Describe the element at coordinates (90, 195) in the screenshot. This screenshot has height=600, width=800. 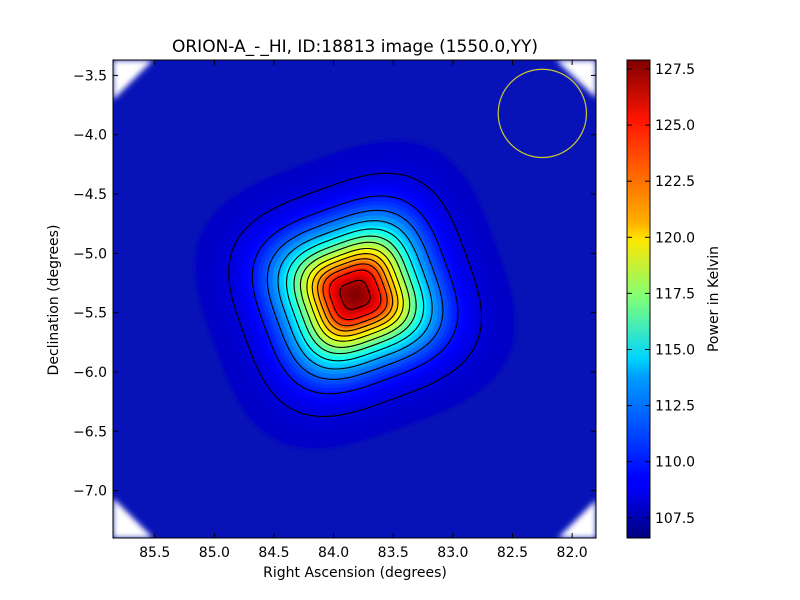
I see `y-tick-label: −4.5` at that location.